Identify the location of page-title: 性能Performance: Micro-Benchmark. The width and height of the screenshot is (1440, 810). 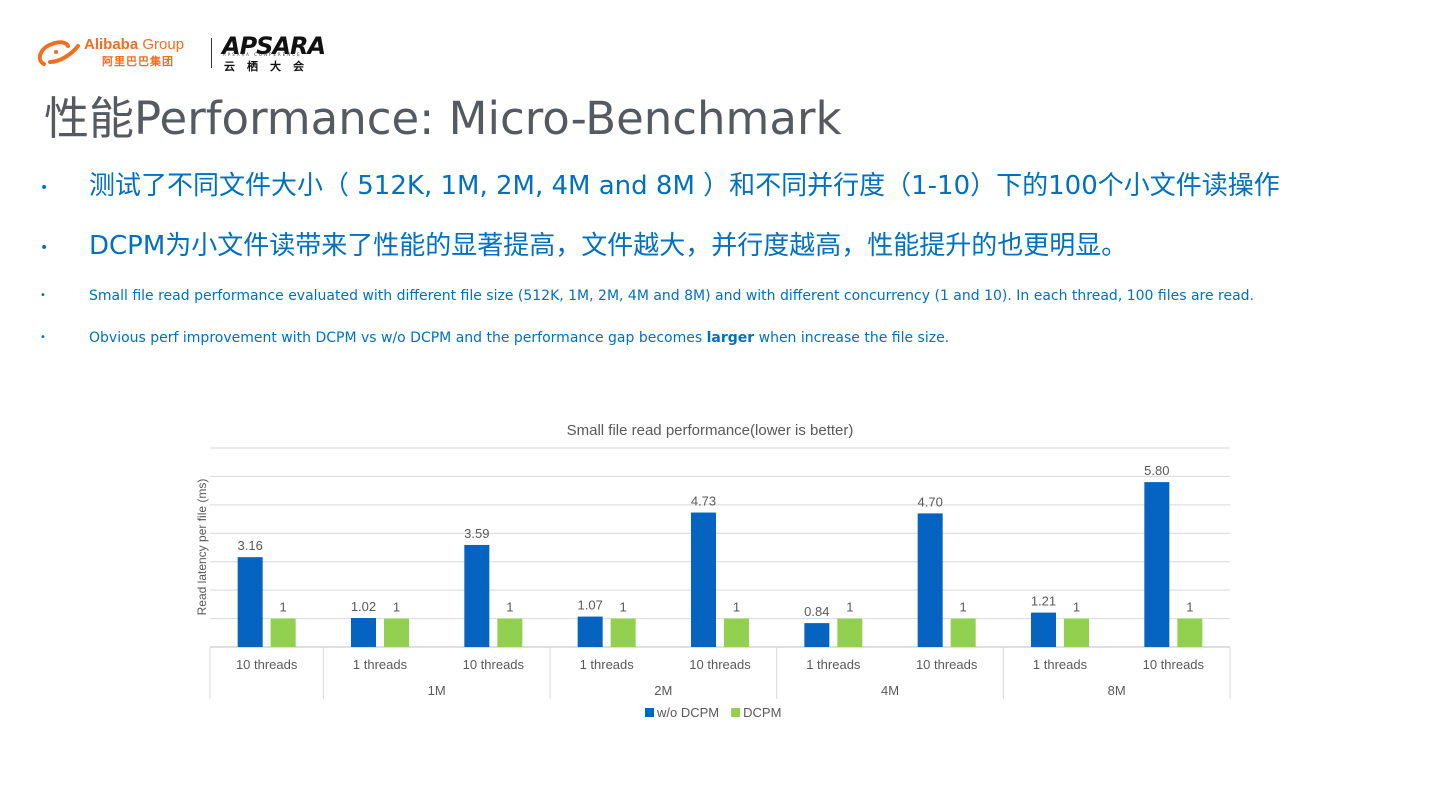
(443, 118).